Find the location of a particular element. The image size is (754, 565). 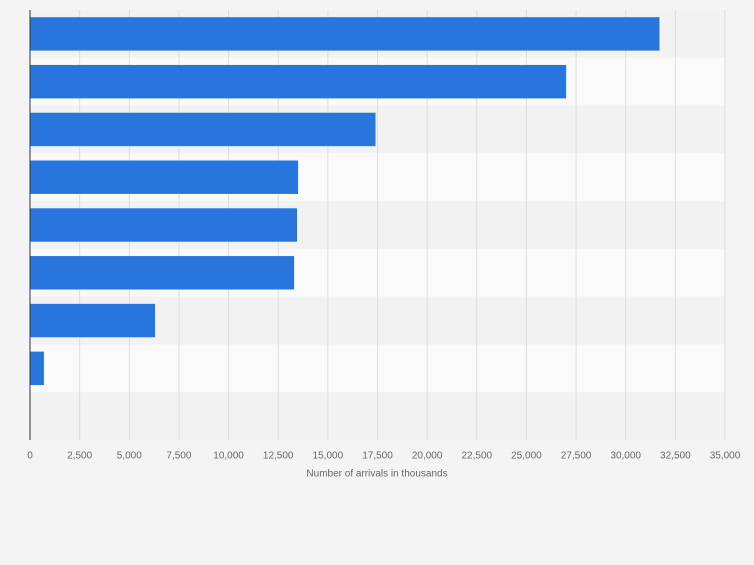

x-tick-label: 20,000 is located at coordinates (427, 456).